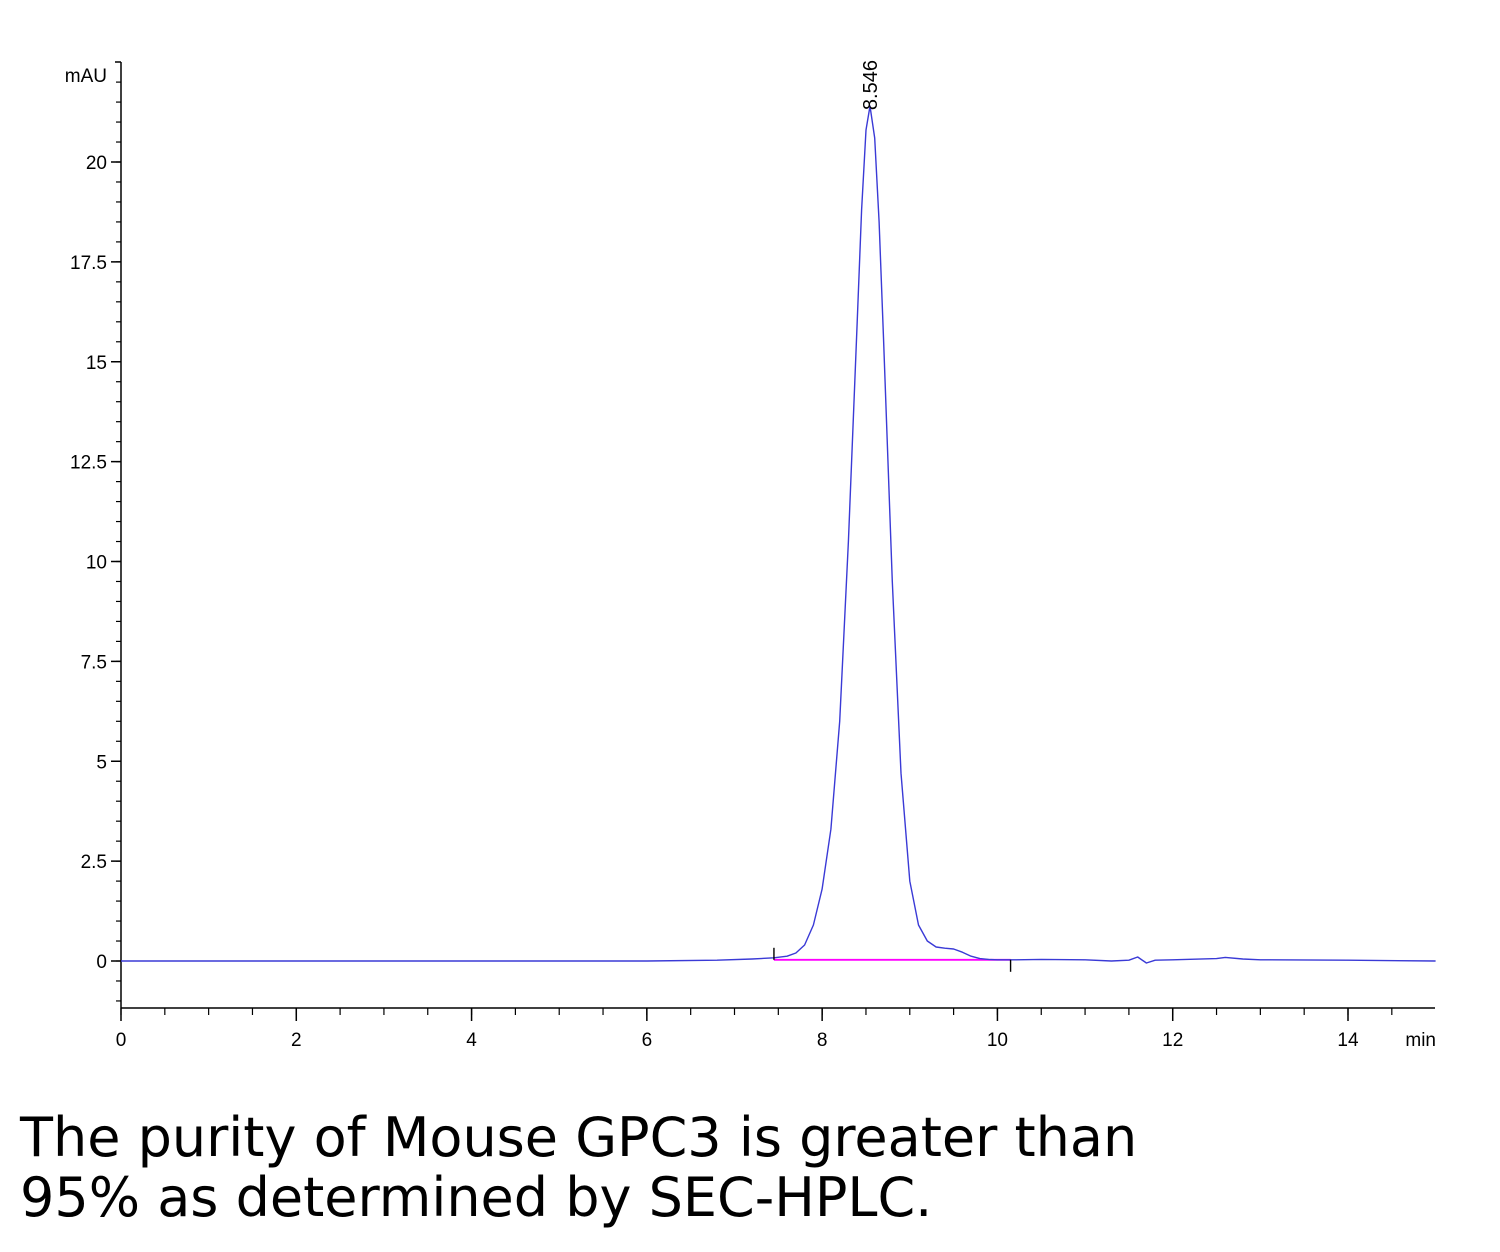 Image resolution: width=1500 pixels, height=1252 pixels. What do you see at coordinates (96, 563) in the screenshot?
I see `y-tick-label: 10` at bounding box center [96, 563].